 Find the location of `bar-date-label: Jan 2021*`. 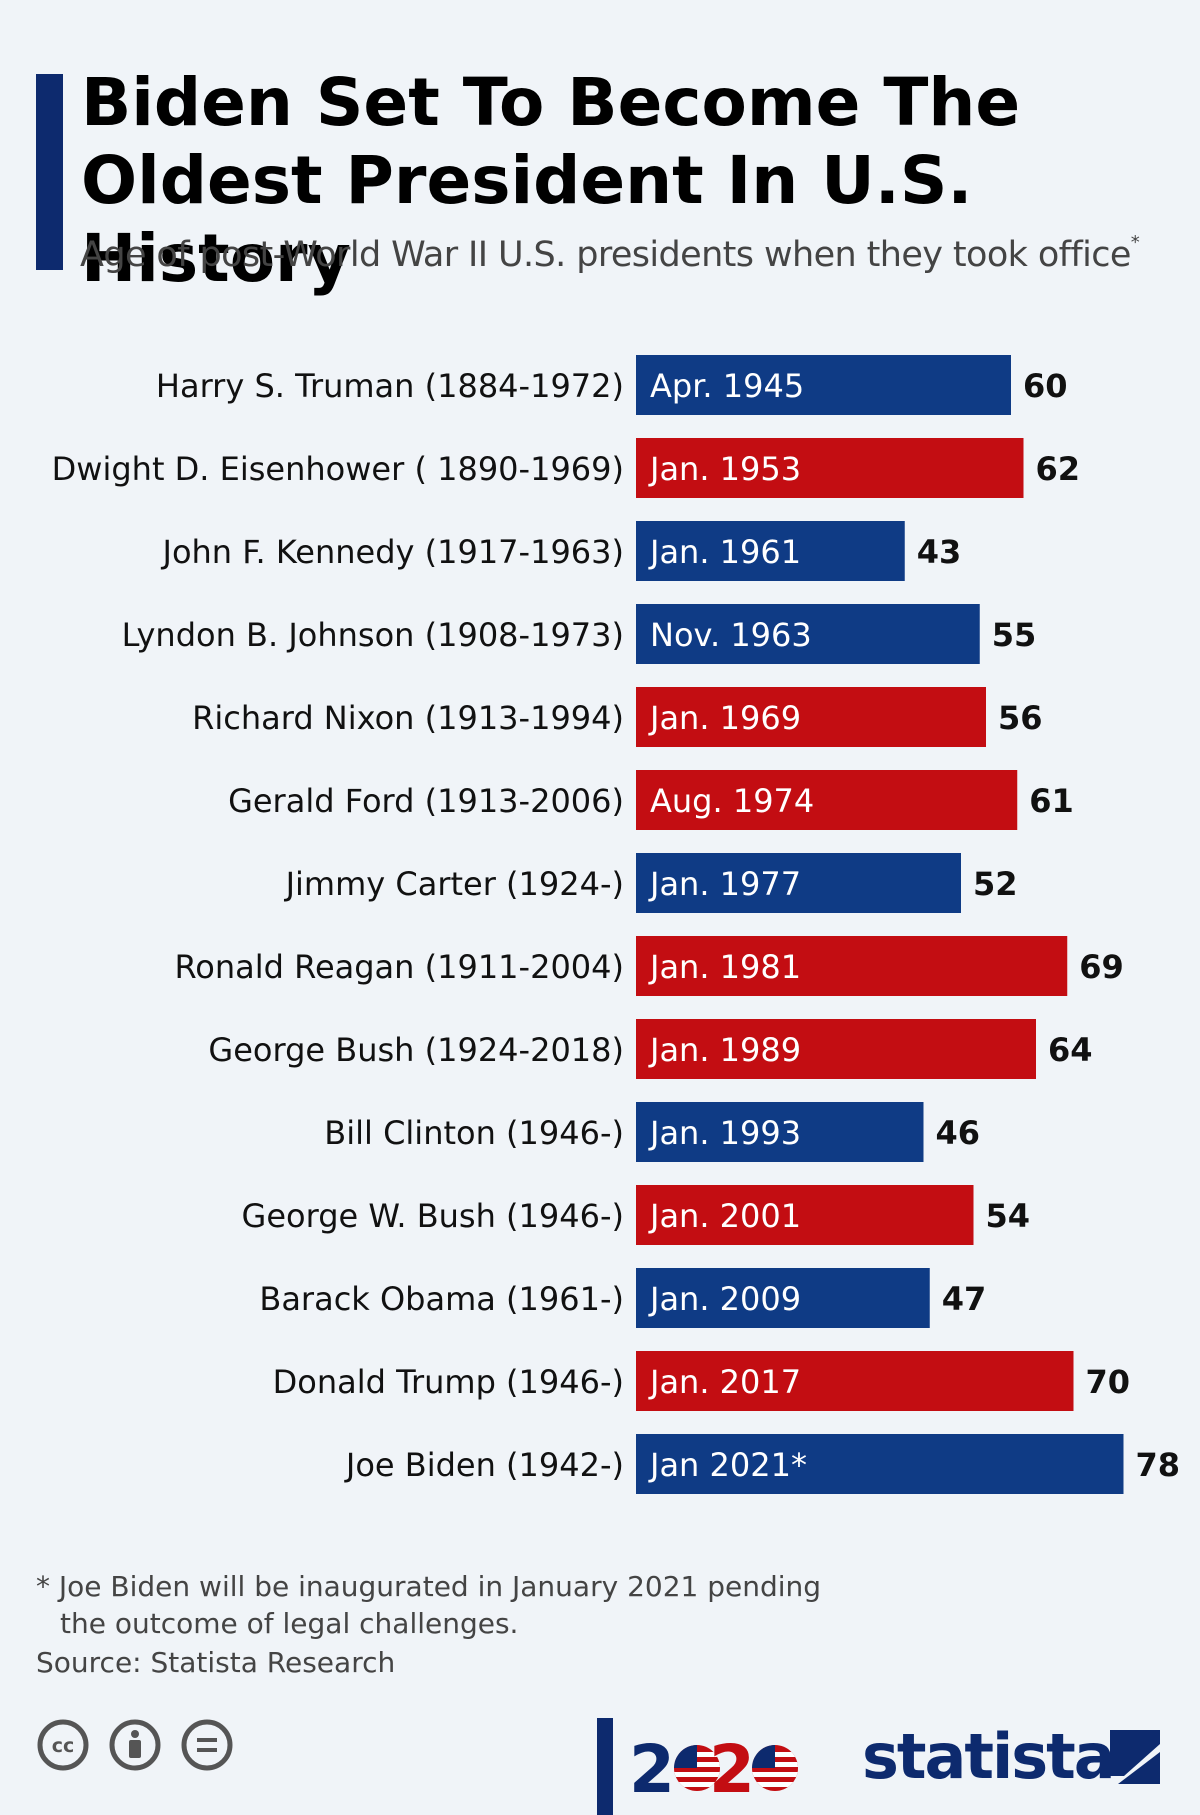

bar-date-label: Jan 2021* is located at coordinates (727, 1465).